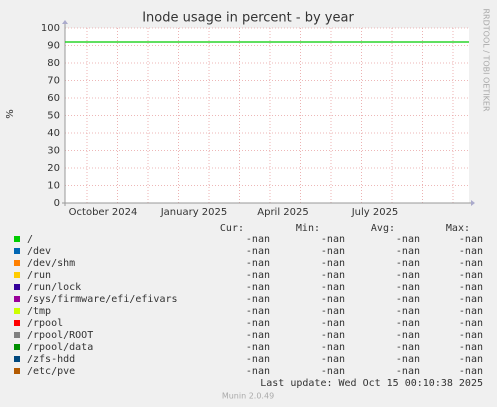 This screenshot has width=497, height=407. I want to click on legend-name: /rpool/data, so click(60, 347).